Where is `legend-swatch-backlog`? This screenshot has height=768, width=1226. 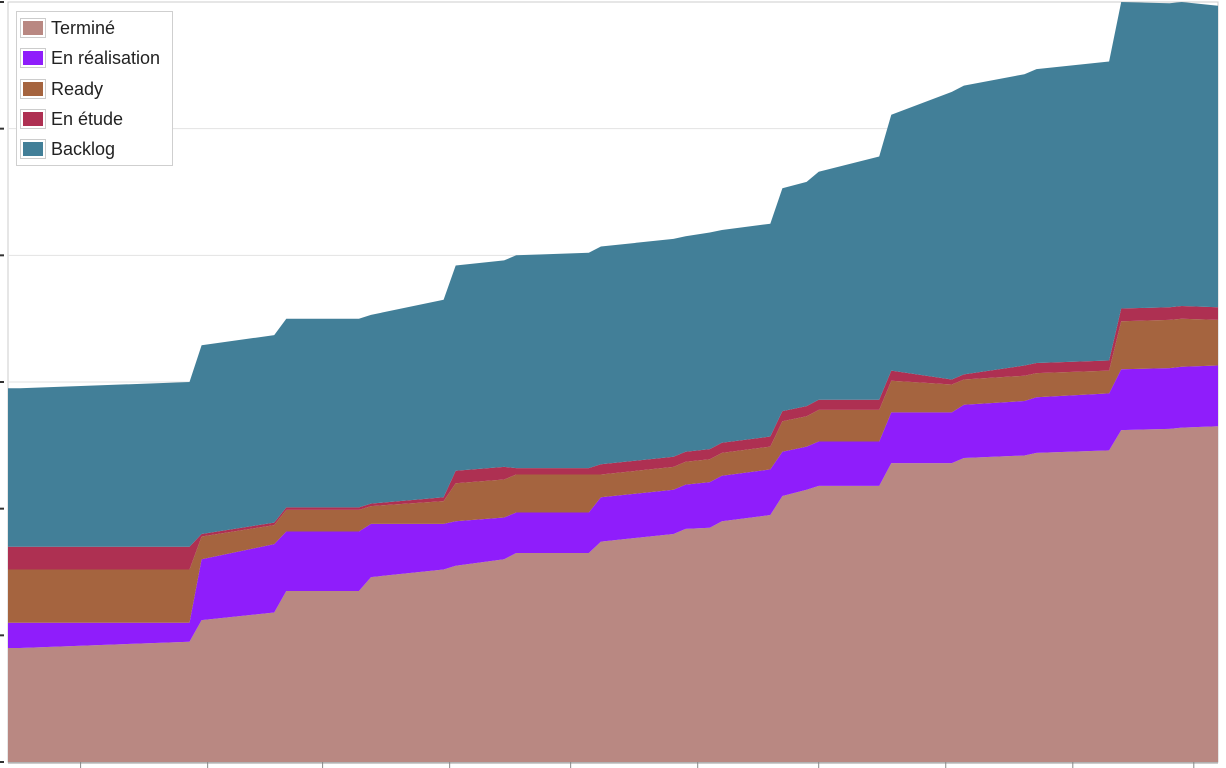 legend-swatch-backlog is located at coordinates (33, 149).